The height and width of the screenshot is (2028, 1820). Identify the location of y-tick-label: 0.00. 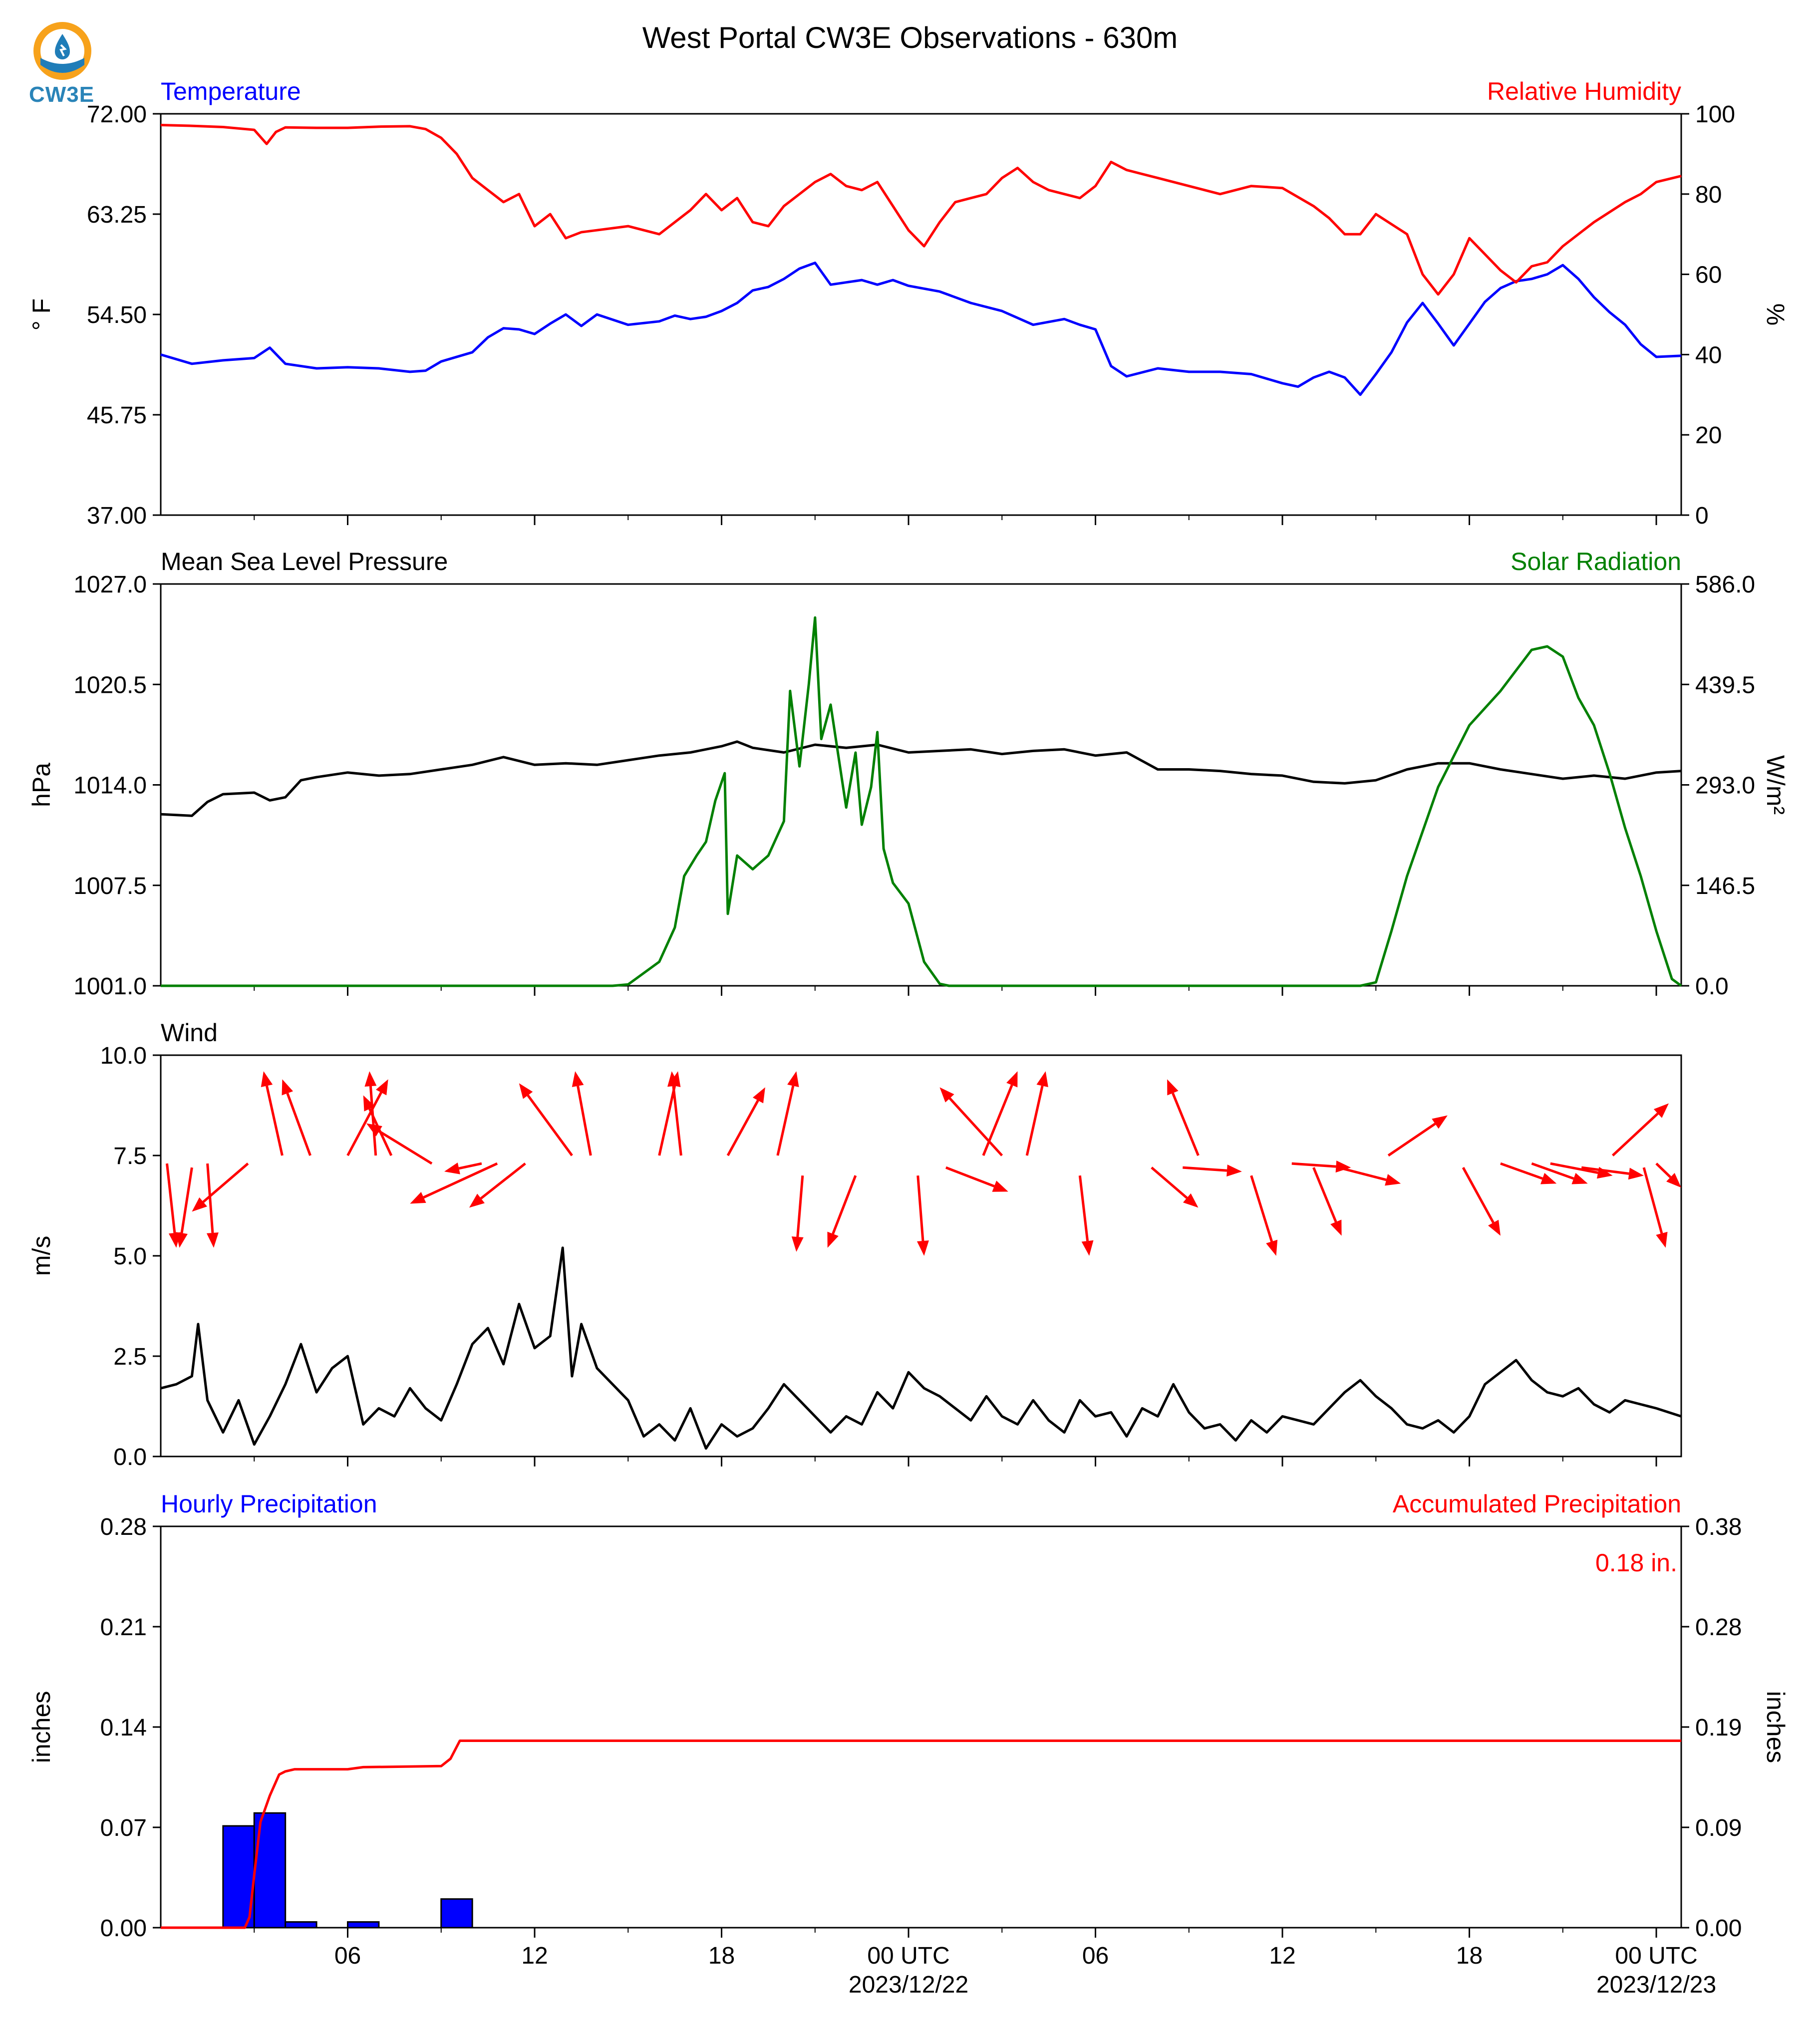
(123, 1928).